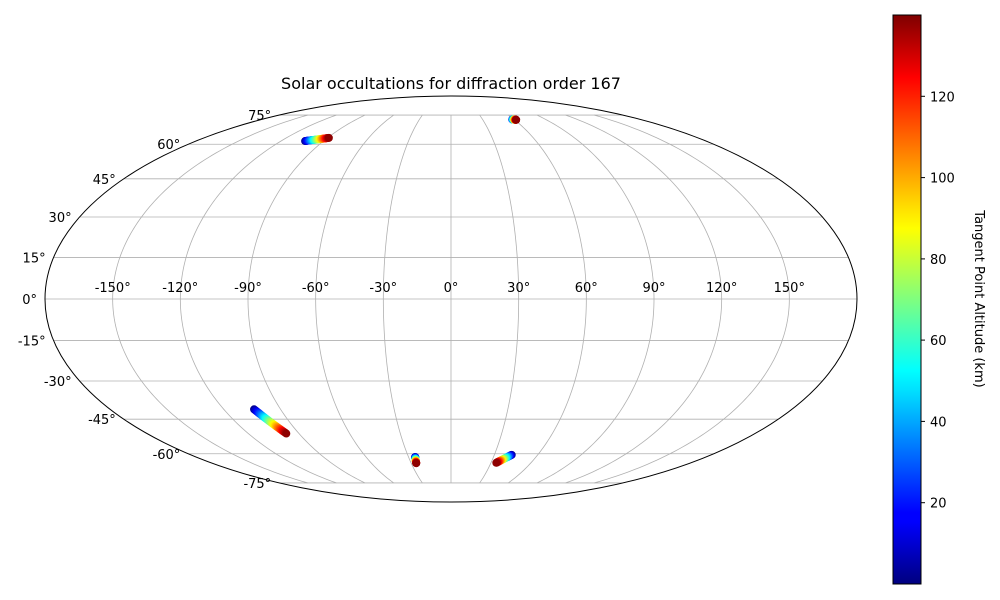  I want to click on longitude-tick-label: 60°, so click(586, 288).